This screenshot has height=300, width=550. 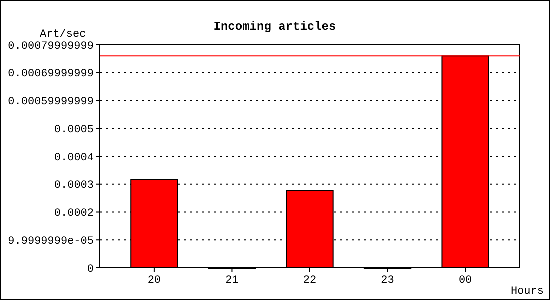 What do you see at coordinates (63, 35) in the screenshot?
I see `y-axis-title: Art/sec` at bounding box center [63, 35].